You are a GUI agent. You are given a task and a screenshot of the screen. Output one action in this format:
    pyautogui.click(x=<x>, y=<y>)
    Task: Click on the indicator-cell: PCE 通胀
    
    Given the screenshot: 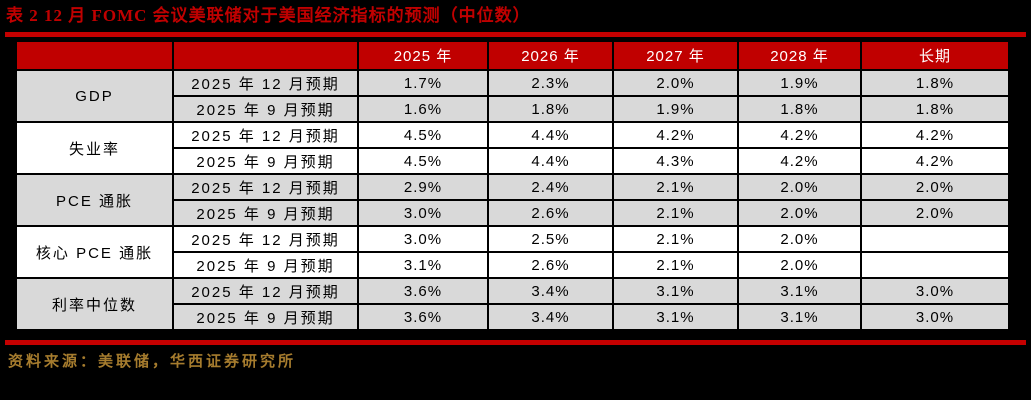 What is the action you would take?
    pyautogui.click(x=94, y=200)
    